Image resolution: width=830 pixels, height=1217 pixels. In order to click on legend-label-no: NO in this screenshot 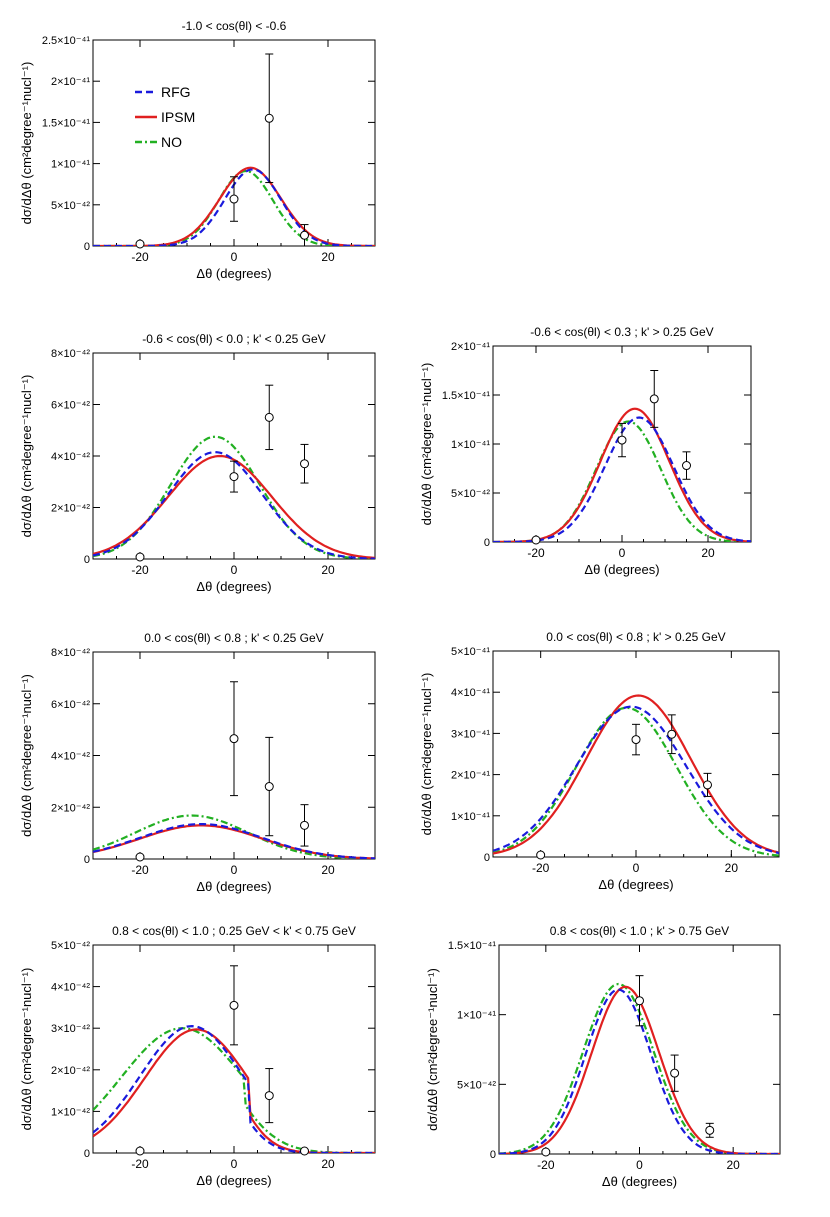, I will do `click(171, 142)`.